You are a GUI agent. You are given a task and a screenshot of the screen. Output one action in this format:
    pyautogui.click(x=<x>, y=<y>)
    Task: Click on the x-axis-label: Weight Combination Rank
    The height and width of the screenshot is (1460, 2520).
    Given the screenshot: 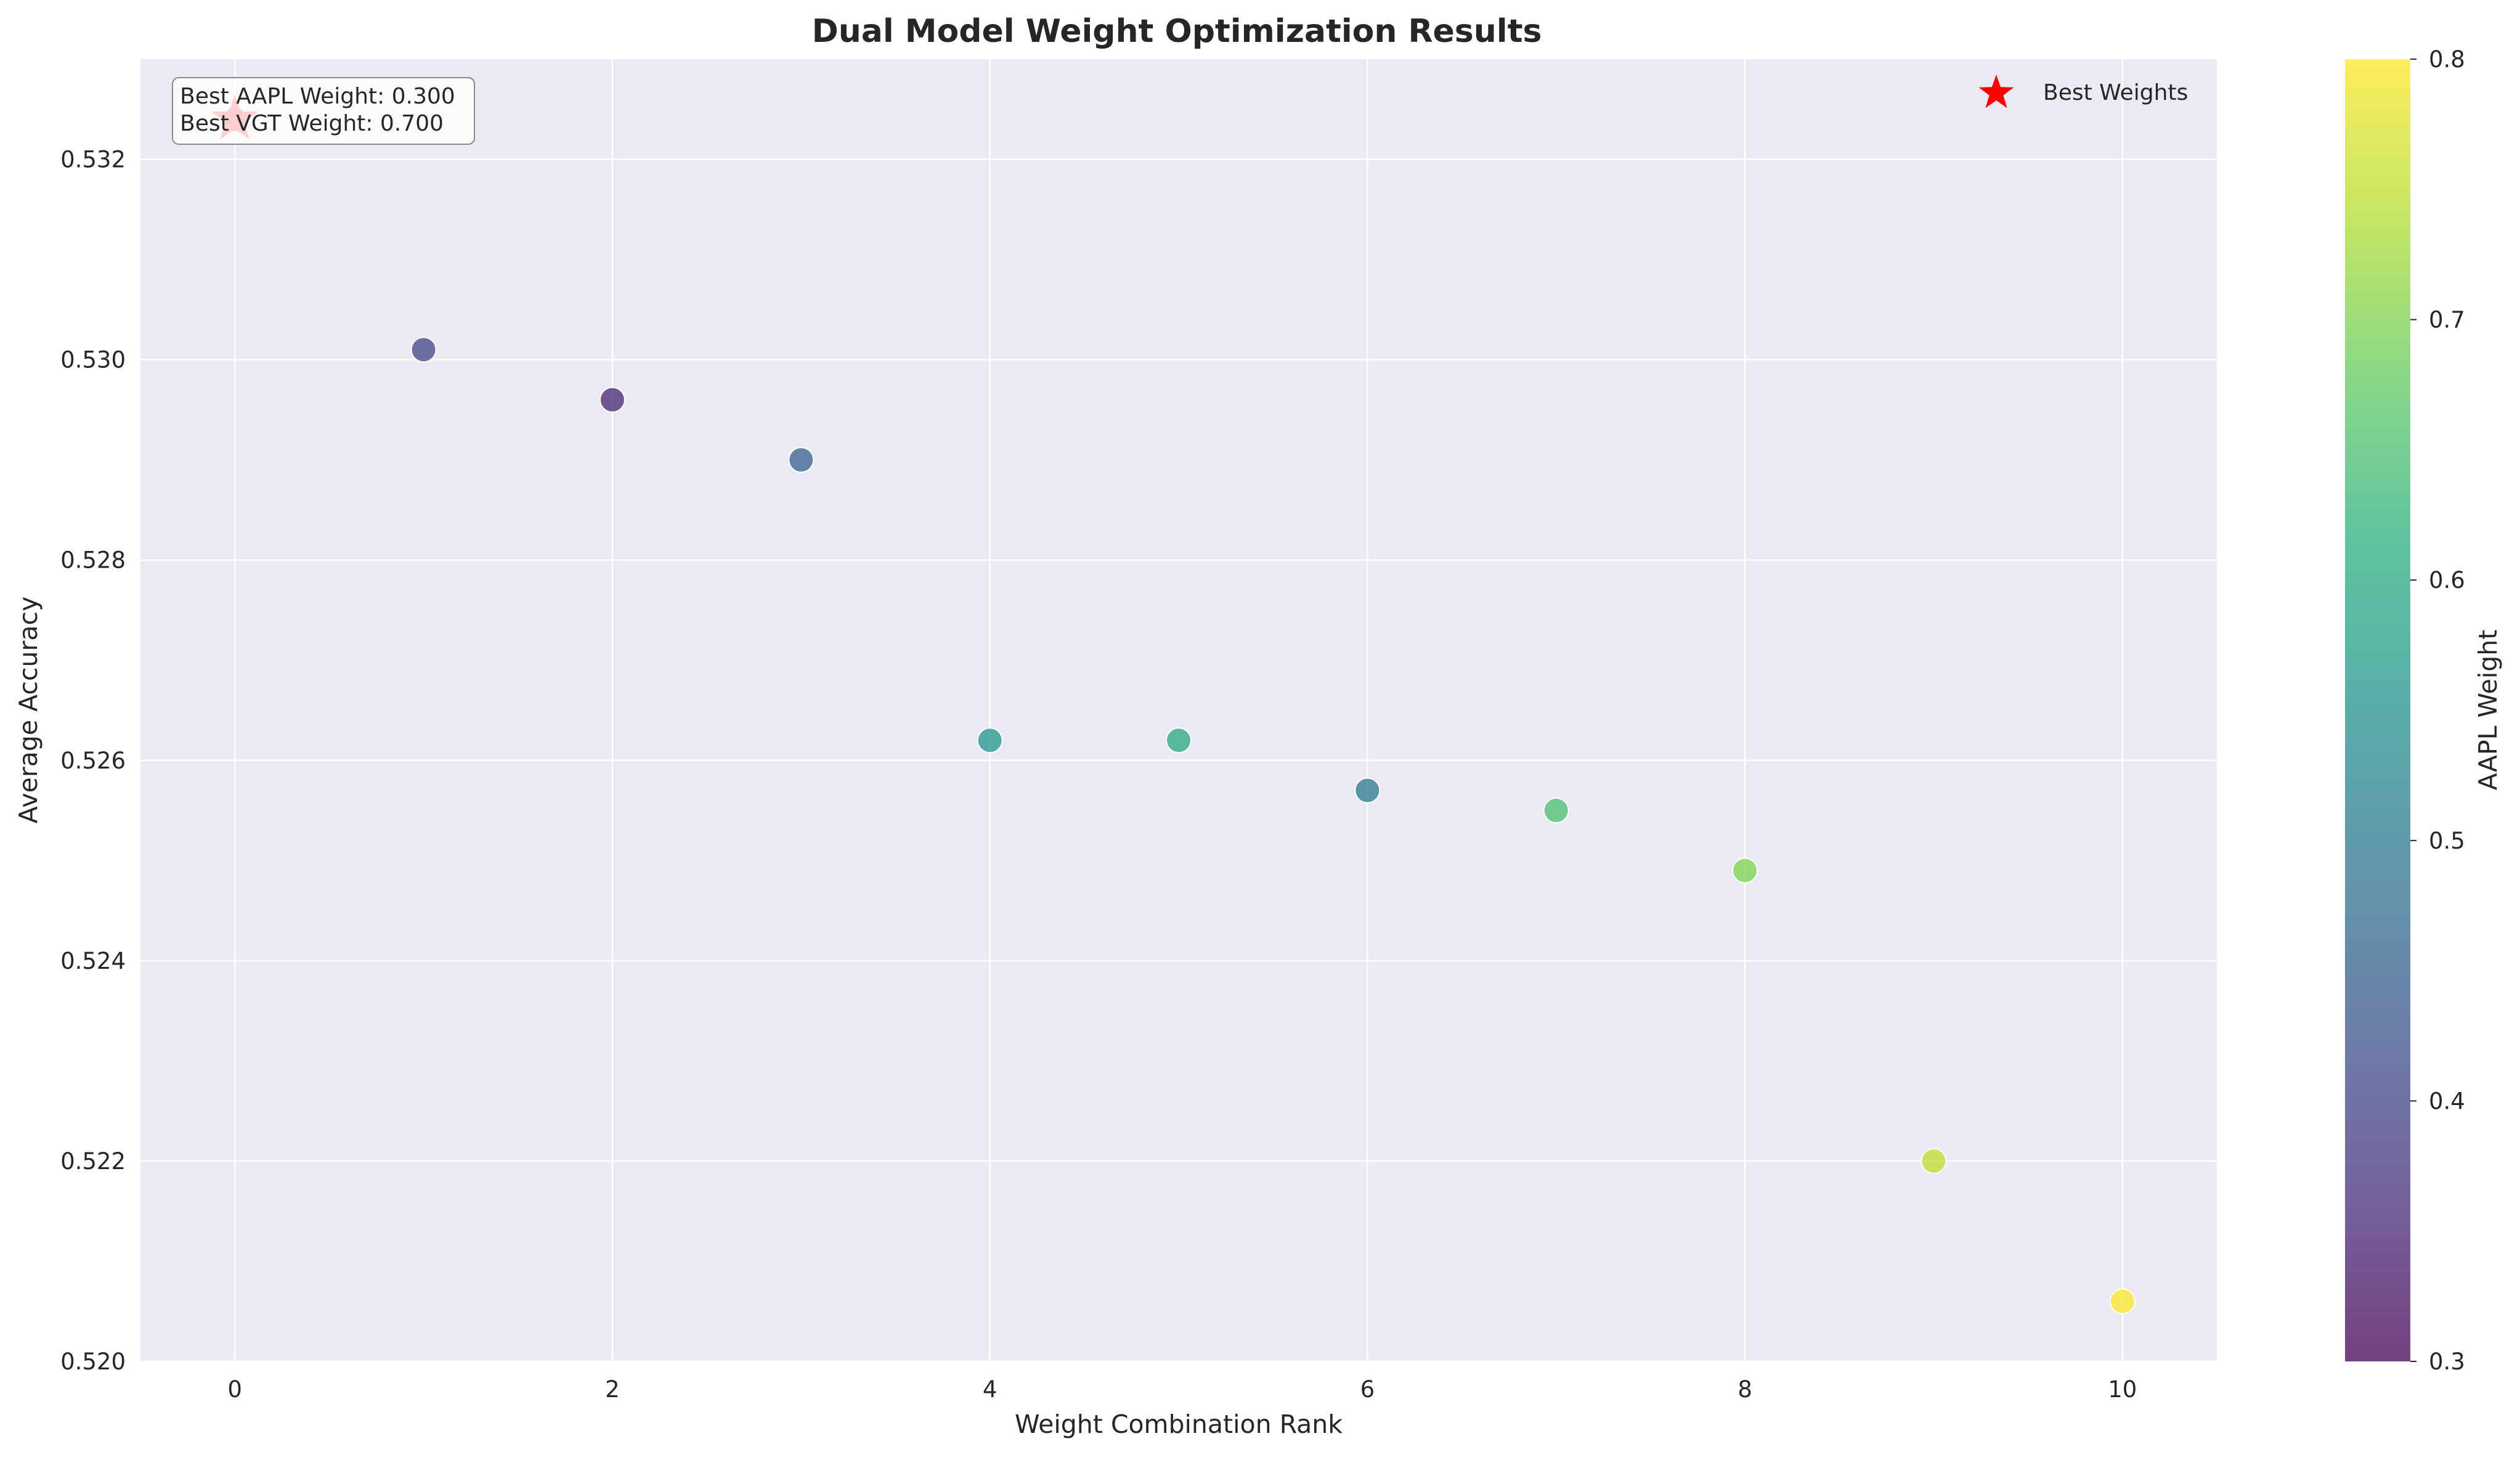 What is the action you would take?
    pyautogui.click(x=1179, y=1424)
    